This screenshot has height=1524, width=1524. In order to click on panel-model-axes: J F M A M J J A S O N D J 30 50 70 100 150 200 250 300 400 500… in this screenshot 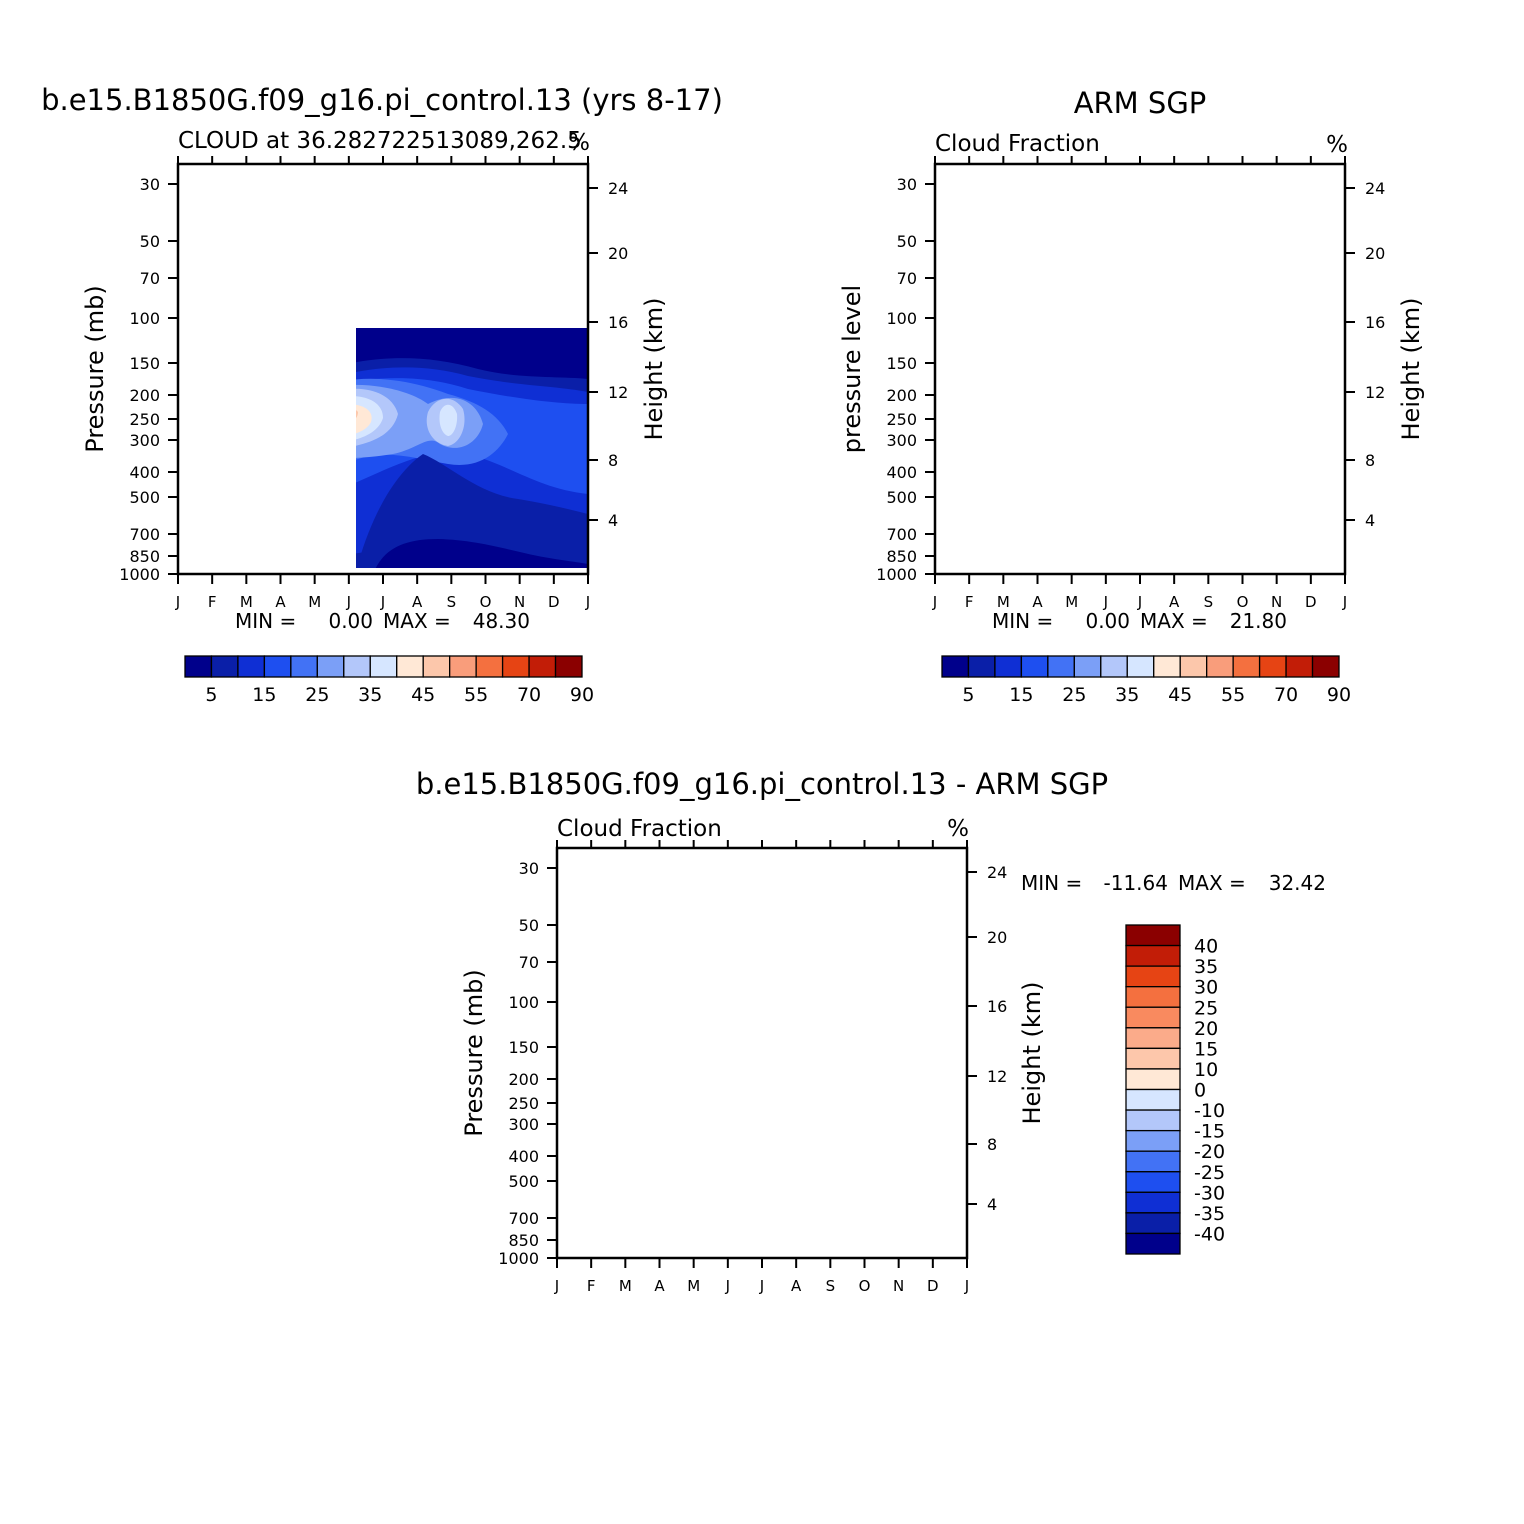, I will do `click(373, 383)`.